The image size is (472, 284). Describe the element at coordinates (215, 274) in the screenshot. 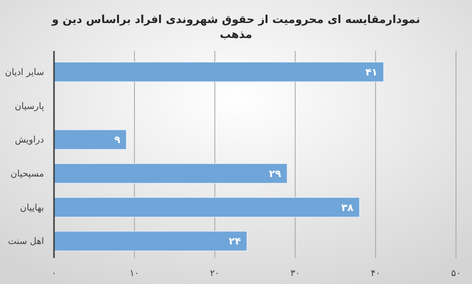

I see `x-tick-label: ۲۰` at that location.